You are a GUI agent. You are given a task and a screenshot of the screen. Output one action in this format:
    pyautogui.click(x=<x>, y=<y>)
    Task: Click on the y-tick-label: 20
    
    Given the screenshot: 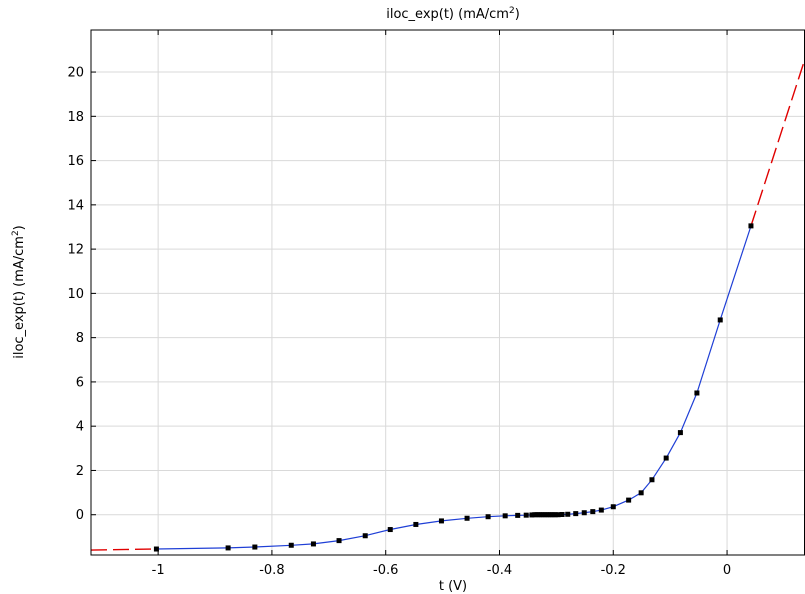 What is the action you would take?
    pyautogui.click(x=75, y=73)
    